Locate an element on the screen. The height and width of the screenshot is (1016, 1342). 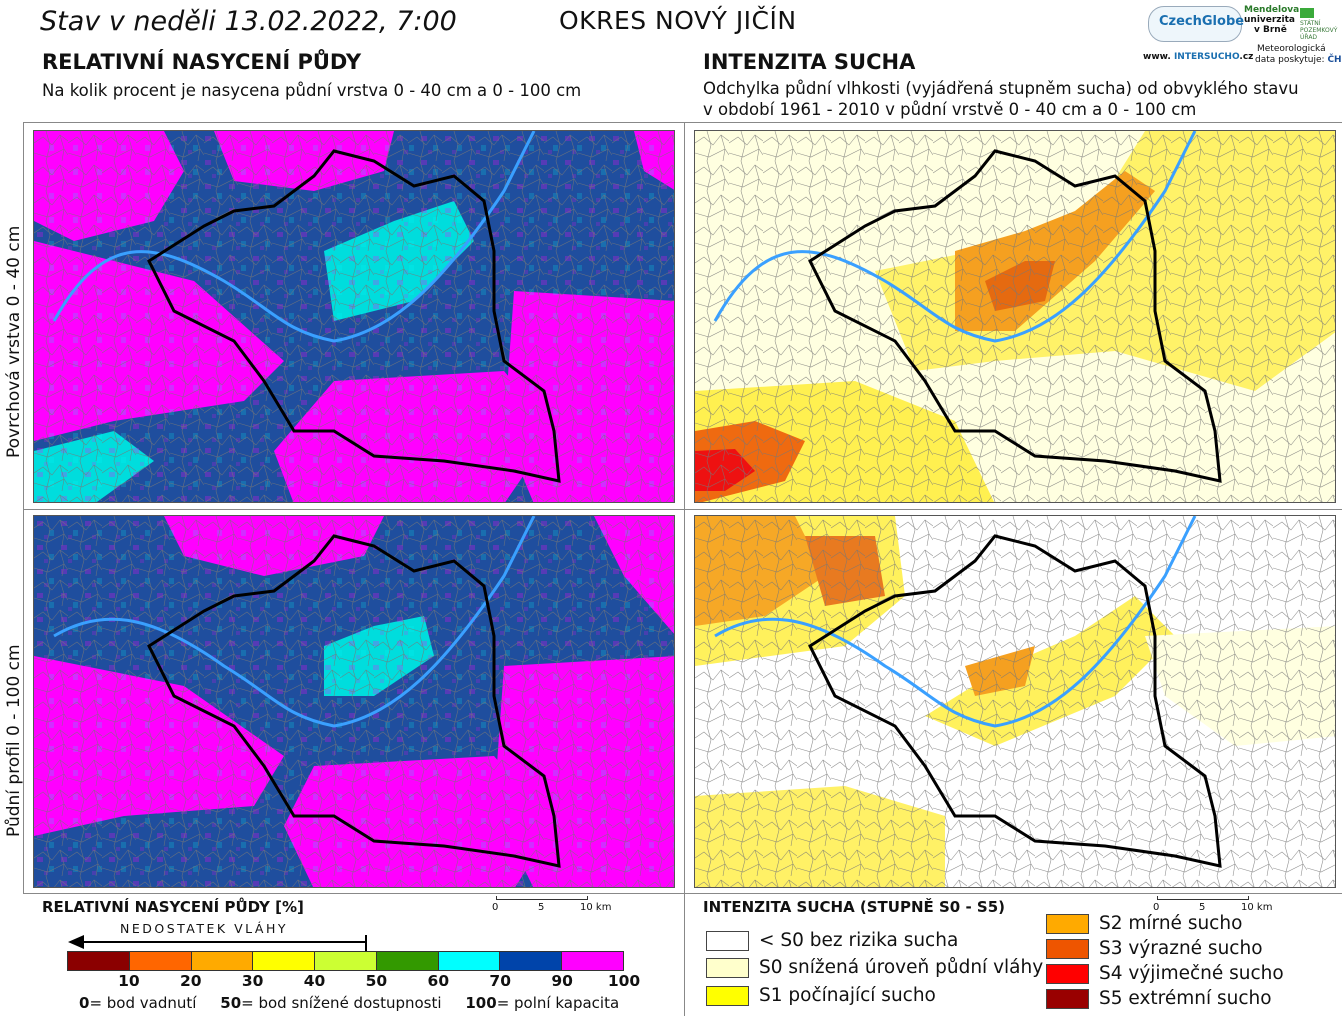
meteo-credit-line1: Meteorologická is located at coordinates (1291, 49).